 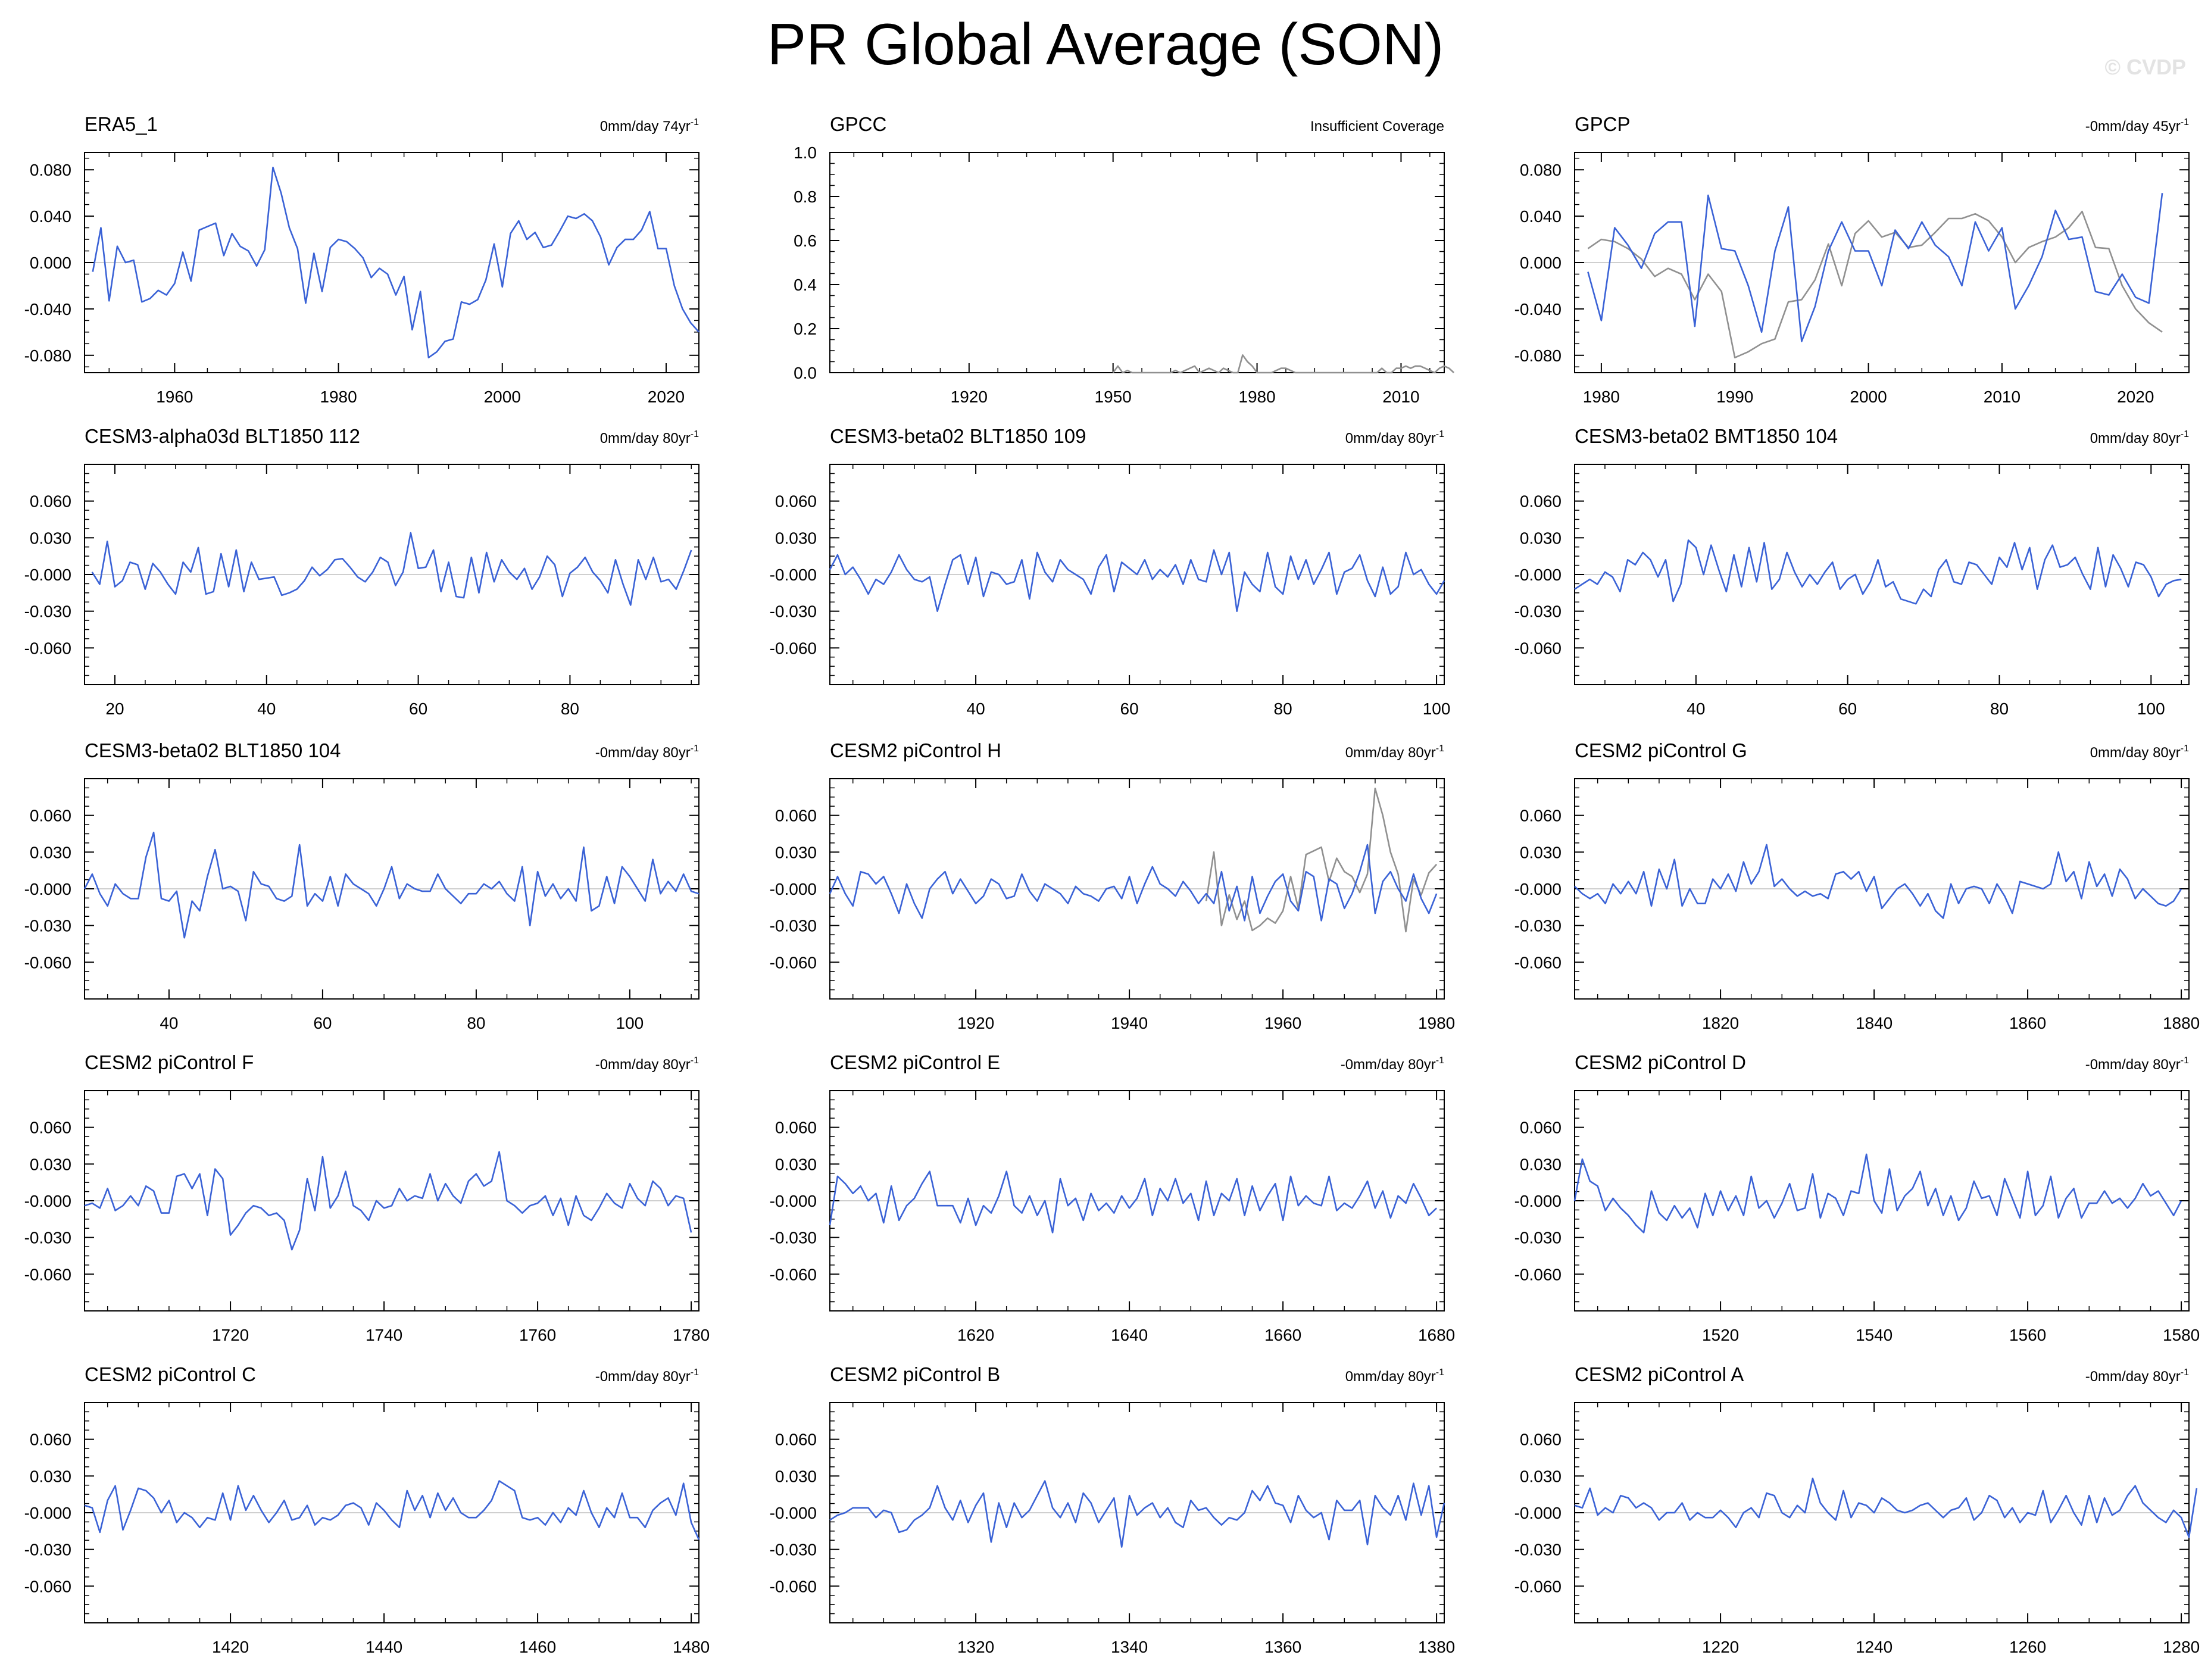 I want to click on trend-label: 0mm/day 74yr-1, so click(x=649, y=126).